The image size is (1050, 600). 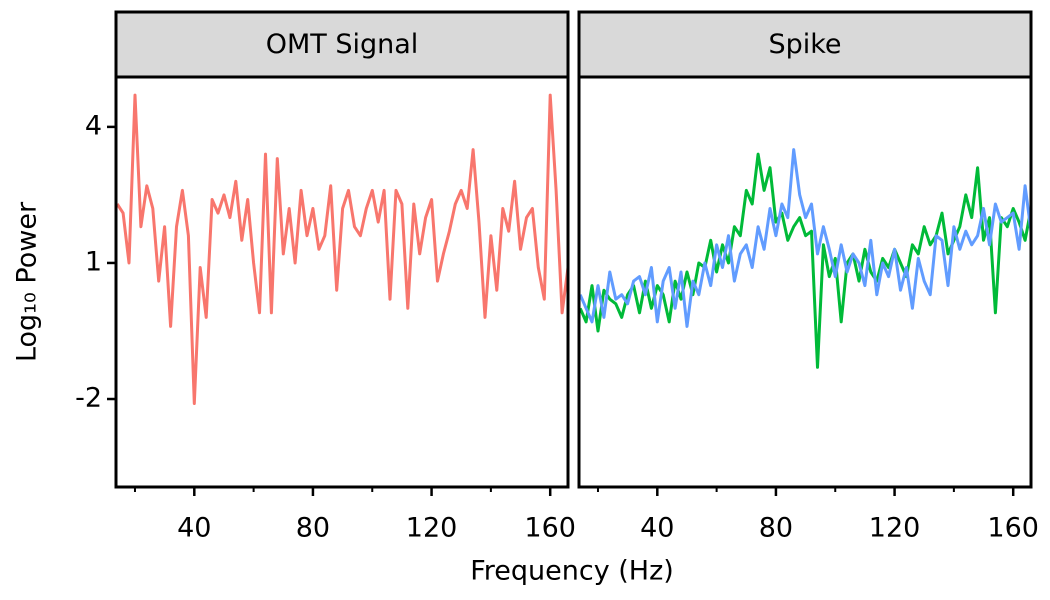 I want to click on x-axis-label: Frequency (Hz), so click(x=572, y=571).